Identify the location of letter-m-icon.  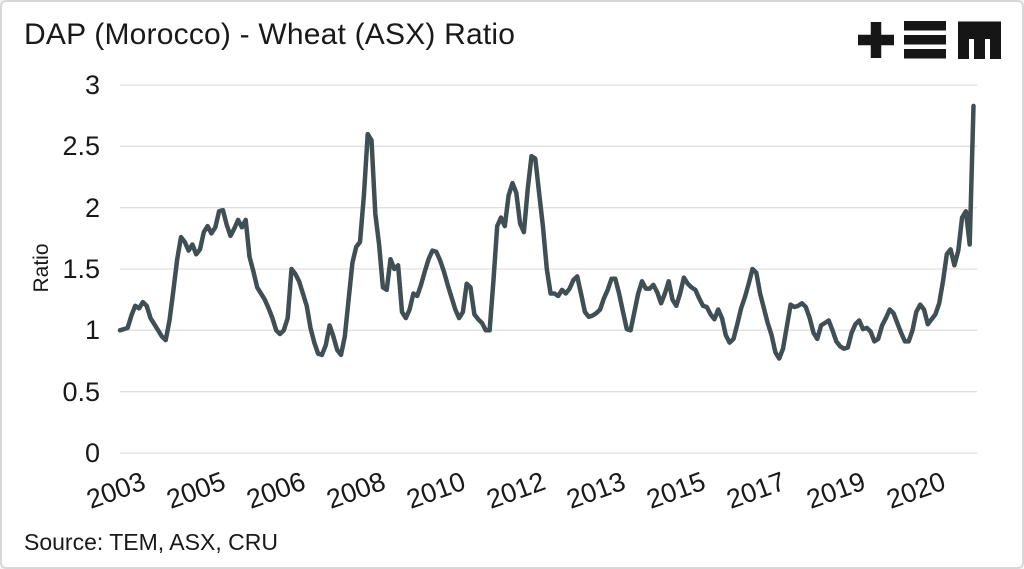
(979, 40).